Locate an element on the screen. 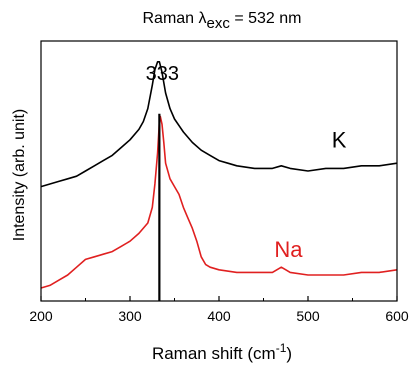  x-axis-label-close: ) is located at coordinates (289, 353).